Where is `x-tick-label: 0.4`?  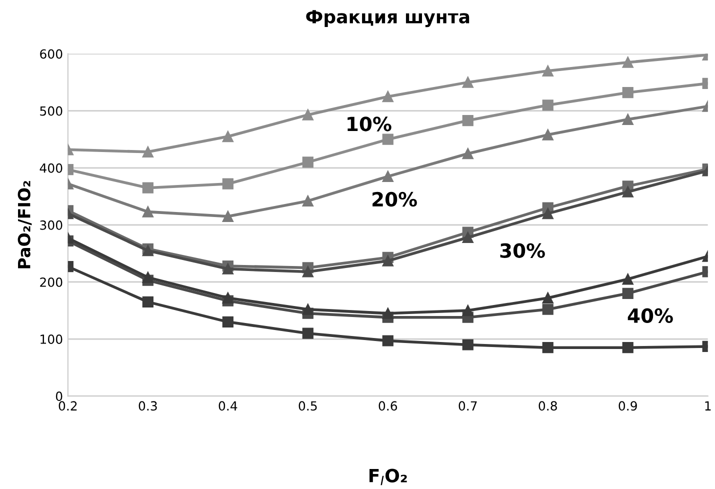
x-tick-label: 0.4 is located at coordinates (228, 406).